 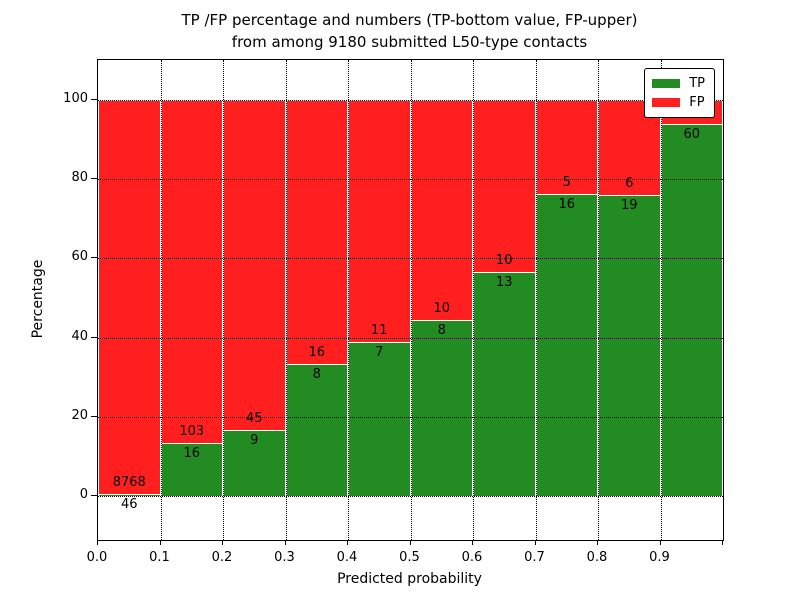 I want to click on legend-label: FP, so click(x=697, y=102).